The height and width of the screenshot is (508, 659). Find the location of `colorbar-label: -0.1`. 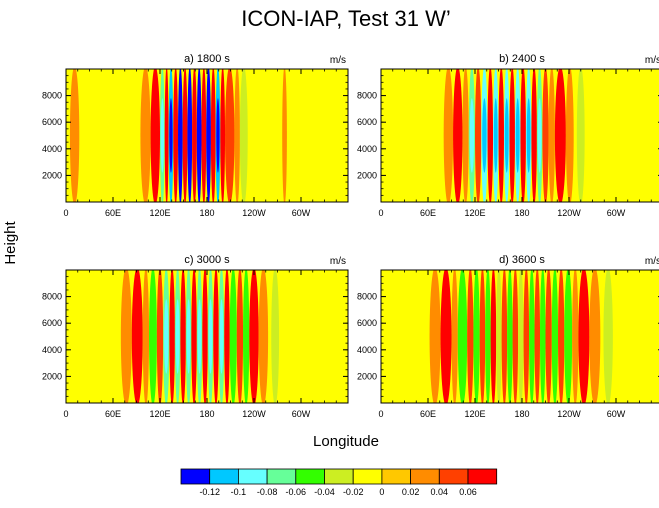

colorbar-label: -0.1 is located at coordinates (239, 492).